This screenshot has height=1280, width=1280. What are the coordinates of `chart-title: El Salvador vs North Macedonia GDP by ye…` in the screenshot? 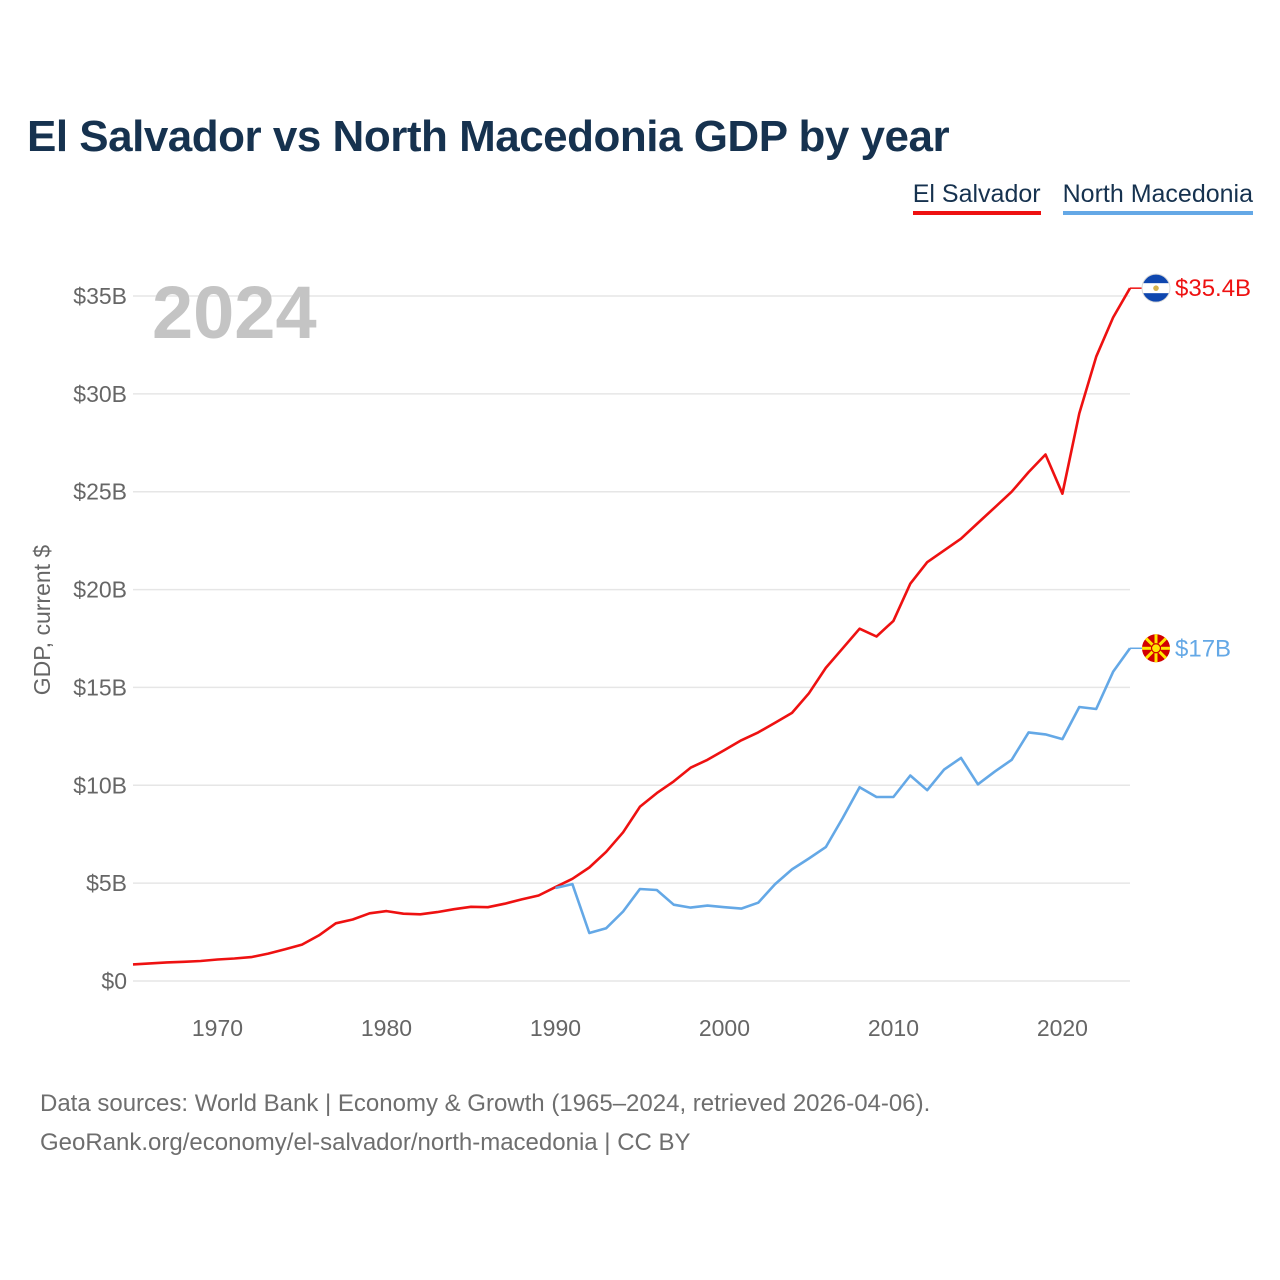 It's located at (488, 136).